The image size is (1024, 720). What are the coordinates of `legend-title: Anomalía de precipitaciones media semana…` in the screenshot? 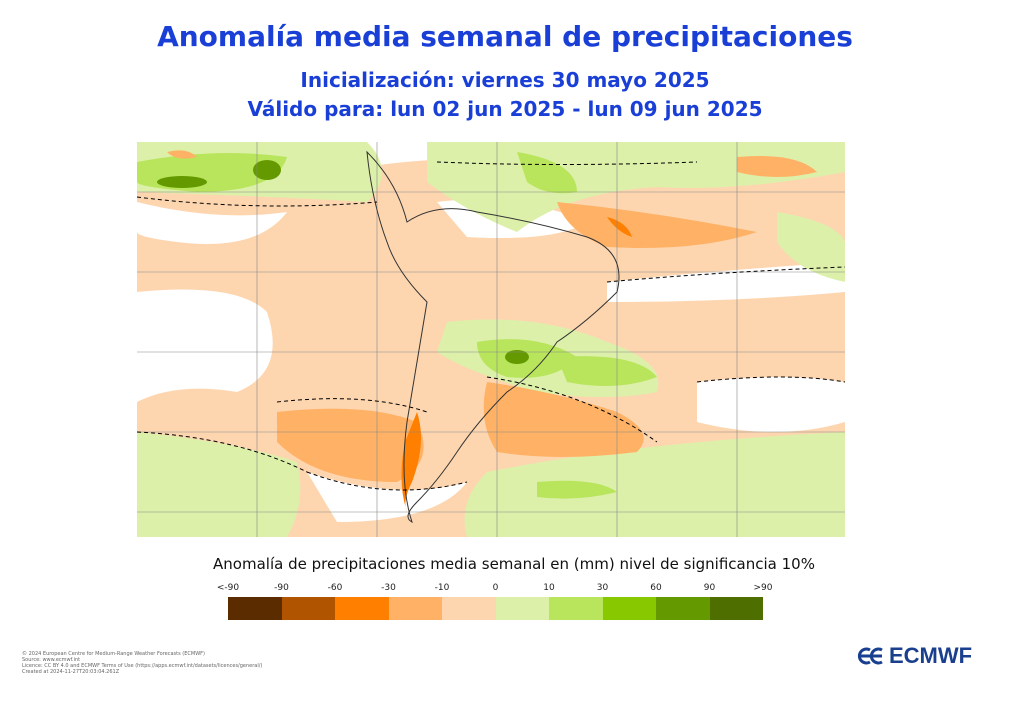 It's located at (514, 564).